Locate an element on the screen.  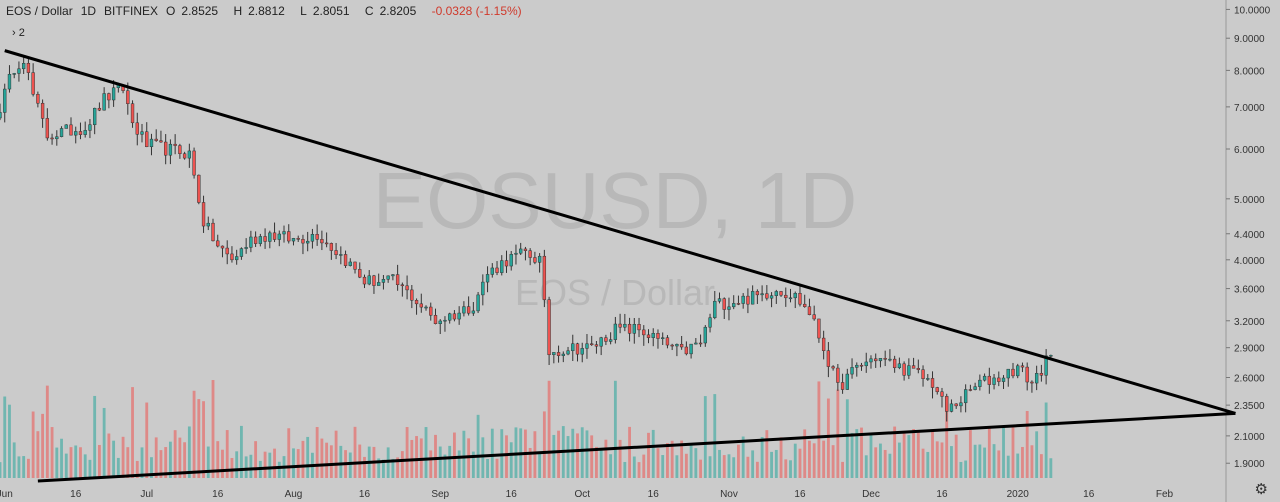
low-value: 2.8051 is located at coordinates (331, 11).